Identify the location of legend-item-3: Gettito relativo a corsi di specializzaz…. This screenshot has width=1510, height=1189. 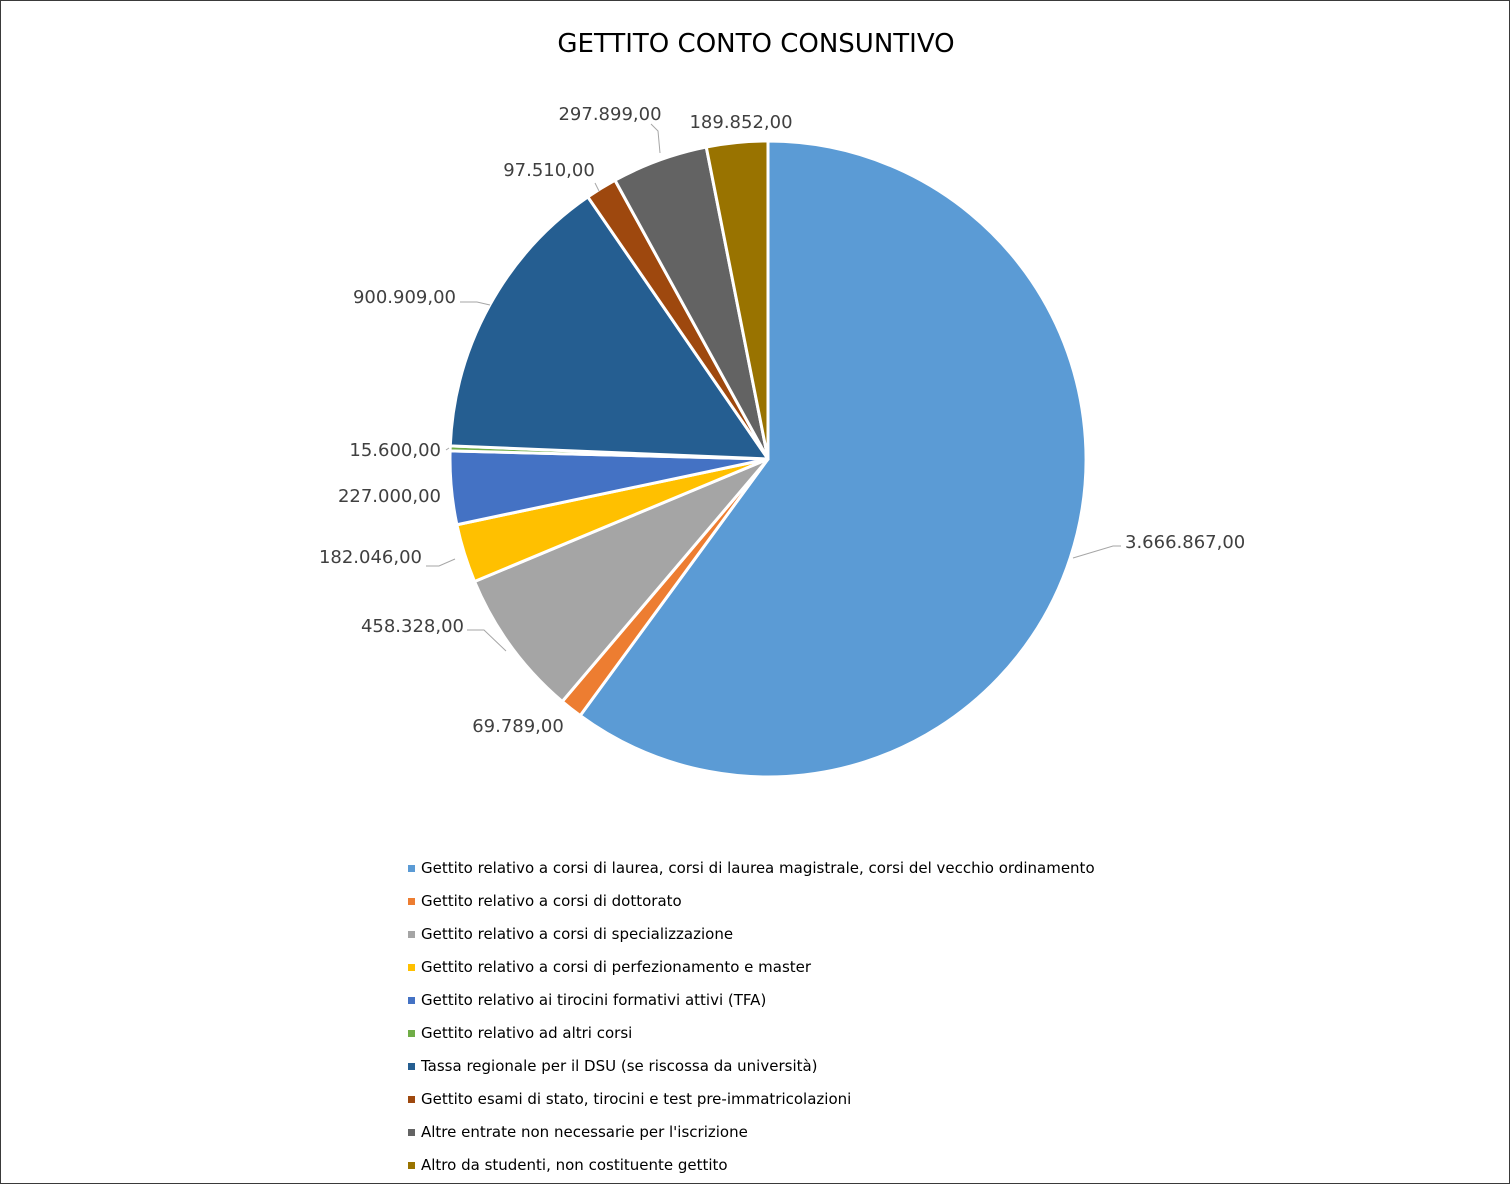
(751, 941).